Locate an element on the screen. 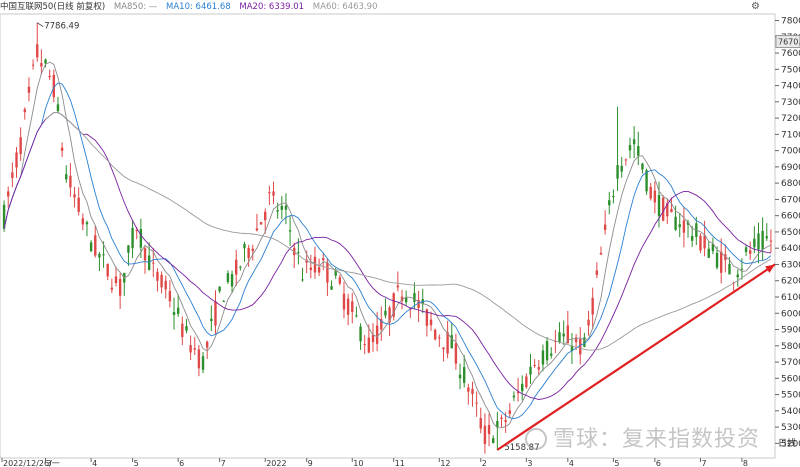 The image size is (800, 467). y-tick-label: 5500 is located at coordinates (790, 396).